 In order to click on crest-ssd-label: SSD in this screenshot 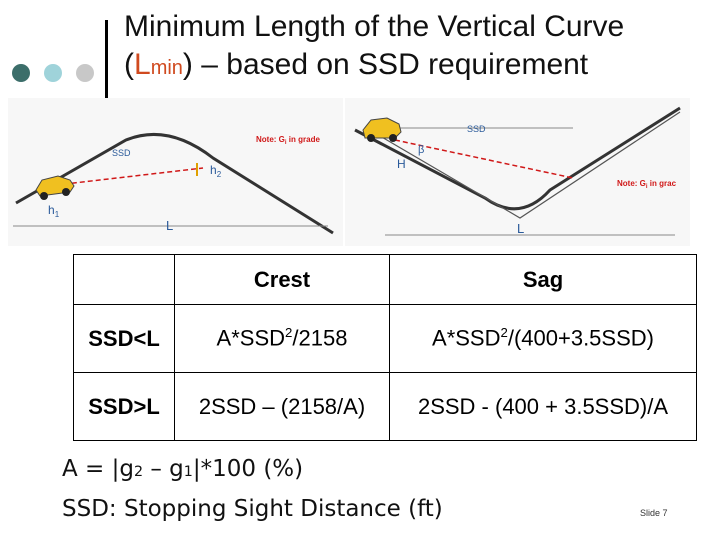, I will do `click(121, 153)`.